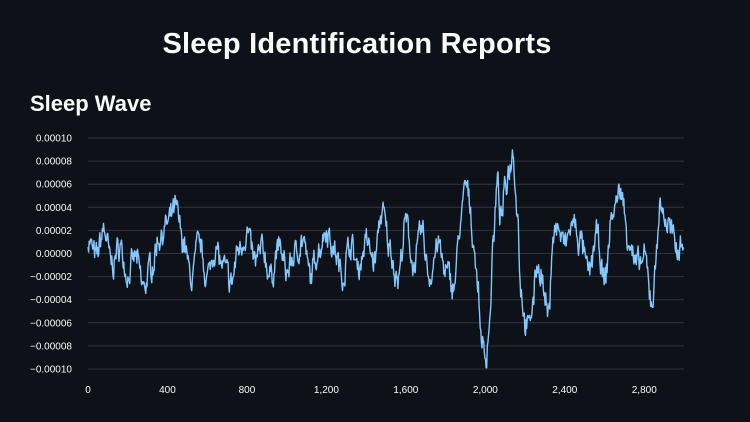 This screenshot has height=422, width=750. Describe the element at coordinates (54, 208) in the screenshot. I see `y-tick-label: 0.00004` at that location.